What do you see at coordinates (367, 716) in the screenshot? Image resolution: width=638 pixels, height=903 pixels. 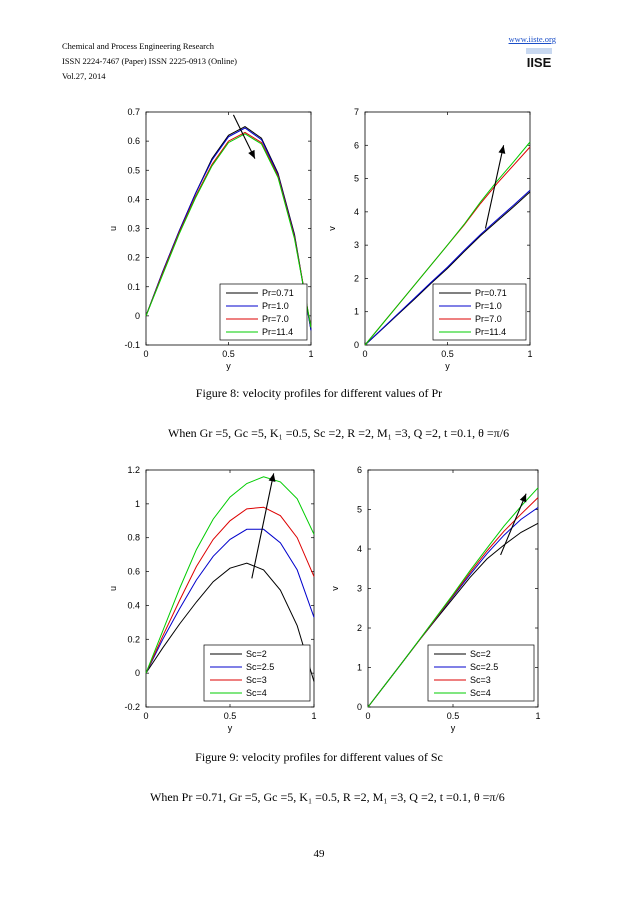 I see `fig9b-xtick-label: 0` at bounding box center [367, 716].